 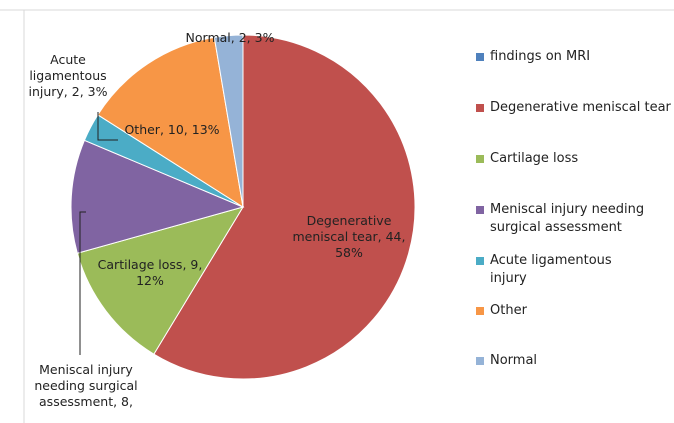 What do you see at coordinates (551, 269) in the screenshot?
I see `legend-label: Acute ligamentous injury` at bounding box center [551, 269].